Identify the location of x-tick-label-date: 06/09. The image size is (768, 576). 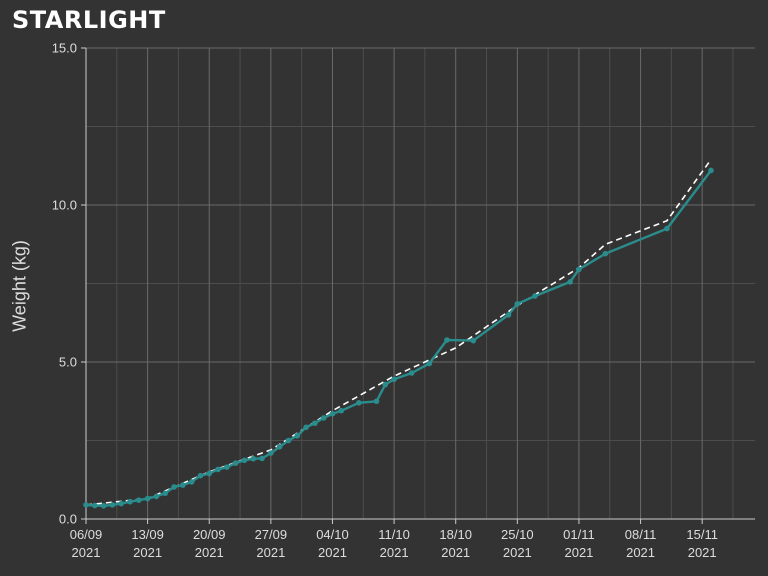
(86, 534).